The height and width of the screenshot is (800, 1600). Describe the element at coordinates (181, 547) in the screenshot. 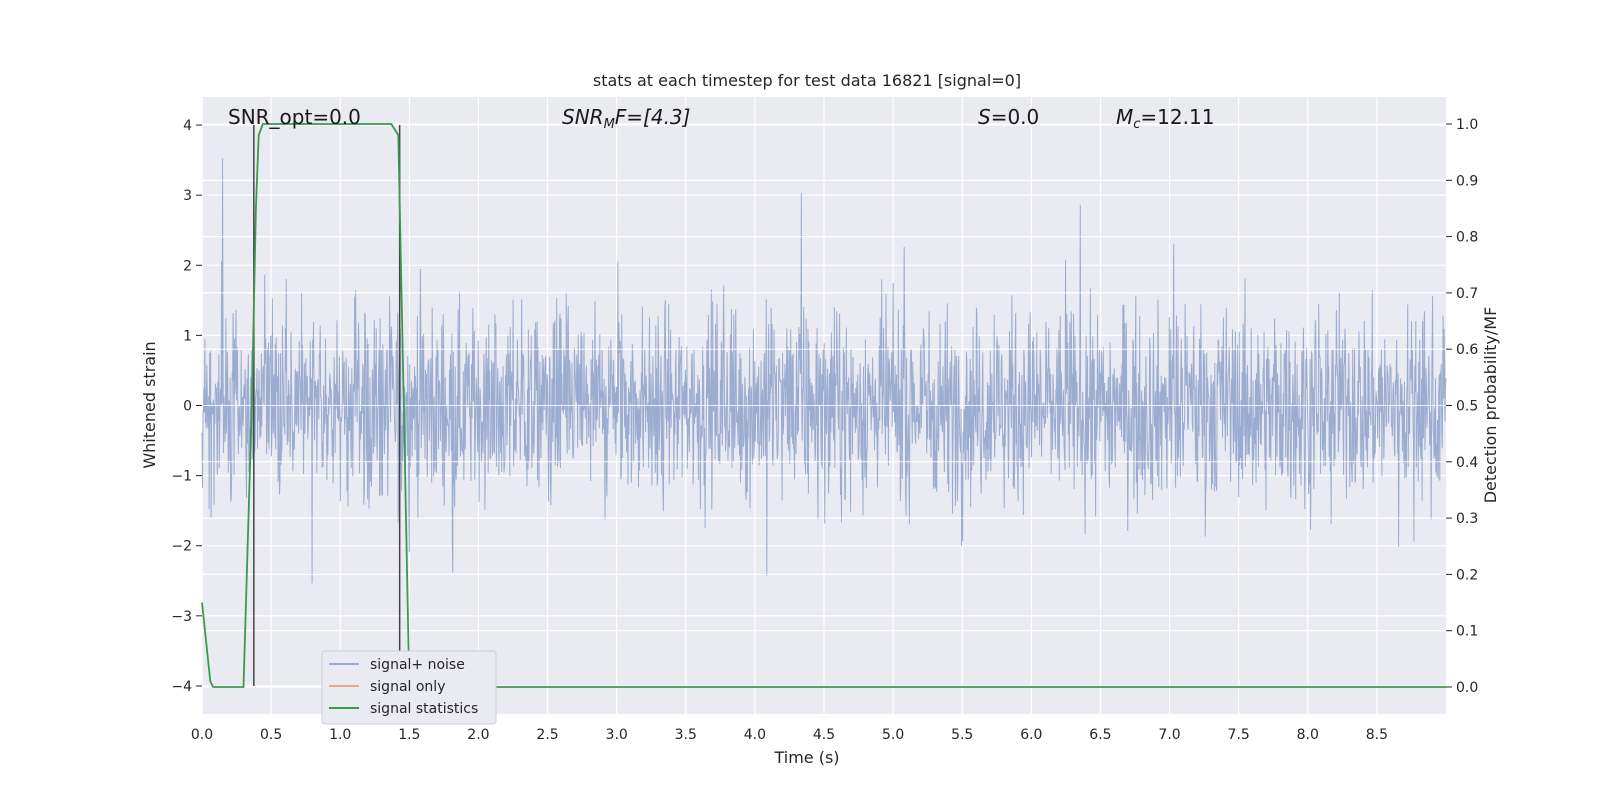

I see `y-tick-label-left: −2` at that location.